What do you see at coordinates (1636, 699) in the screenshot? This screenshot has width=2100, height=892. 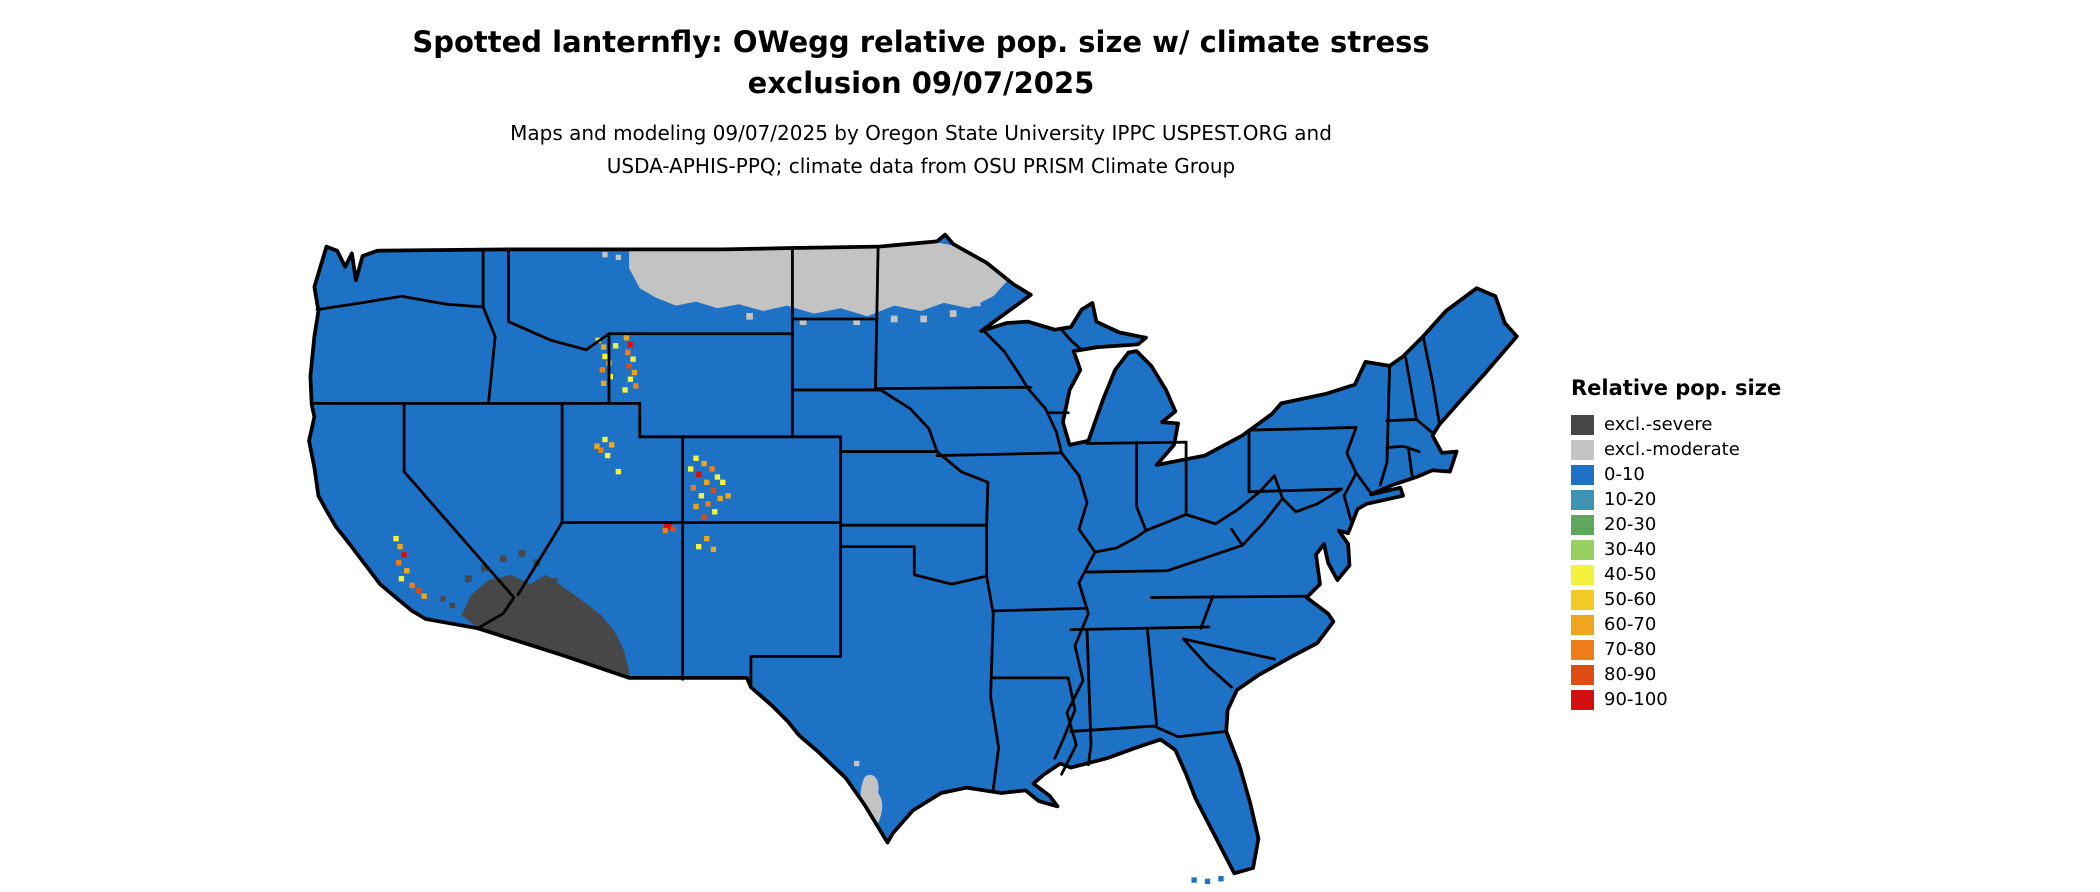 I see `legend-label: 90-100` at bounding box center [1636, 699].